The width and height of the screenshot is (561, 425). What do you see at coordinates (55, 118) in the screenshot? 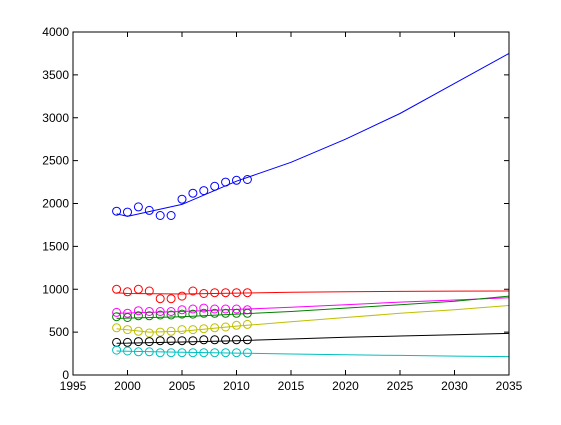
I see `y-tick-label: 3000` at bounding box center [55, 118].